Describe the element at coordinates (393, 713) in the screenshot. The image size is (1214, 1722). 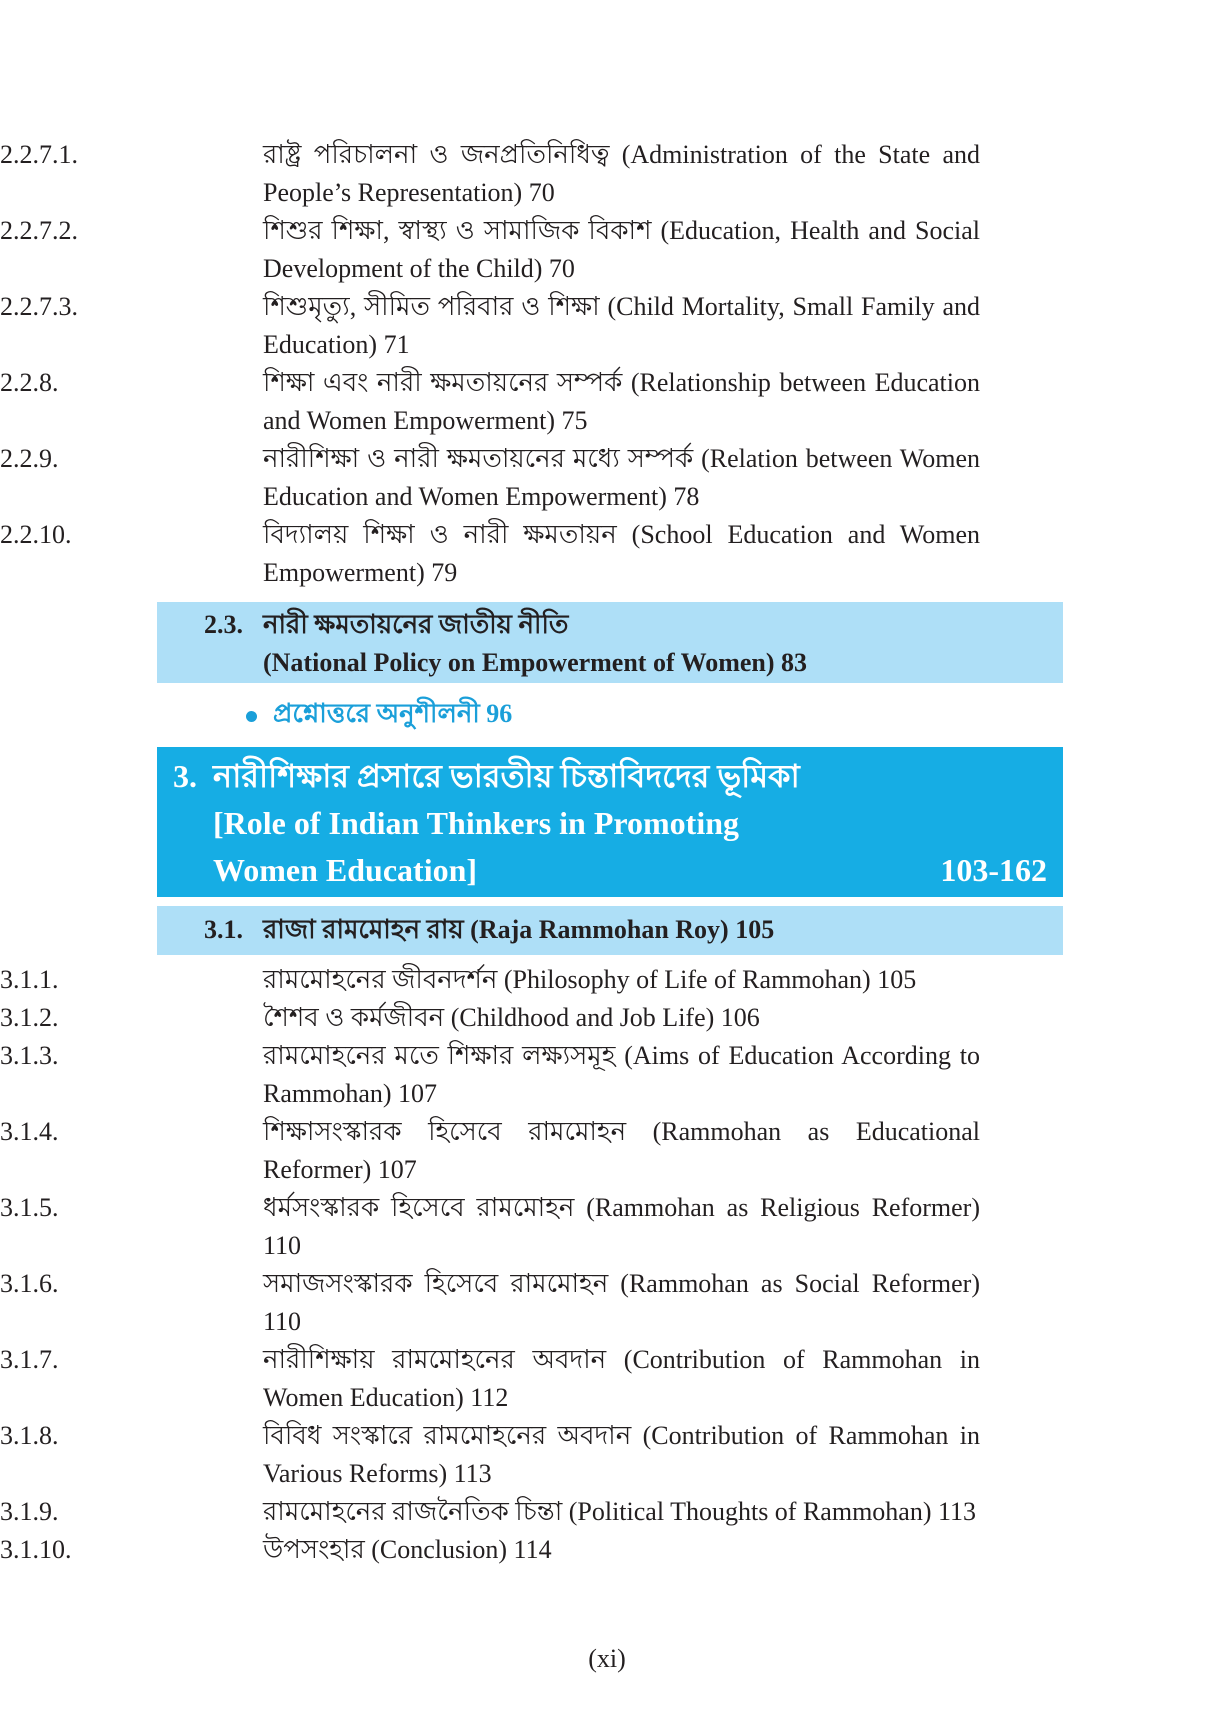
I see `exercise-label: প্রশ্নোত্তরে অনুশীলনী 96` at that location.